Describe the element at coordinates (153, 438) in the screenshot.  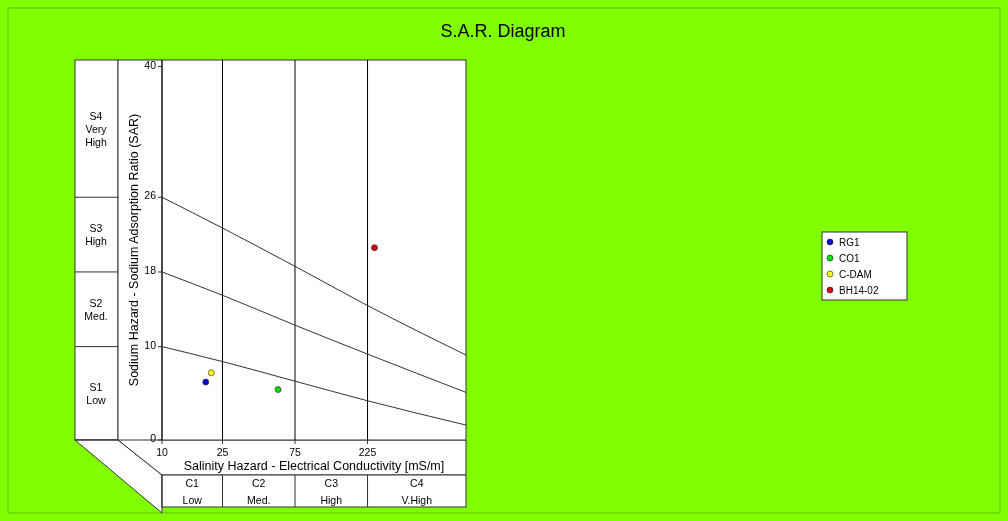
I see `y-tick-label: 0` at that location.